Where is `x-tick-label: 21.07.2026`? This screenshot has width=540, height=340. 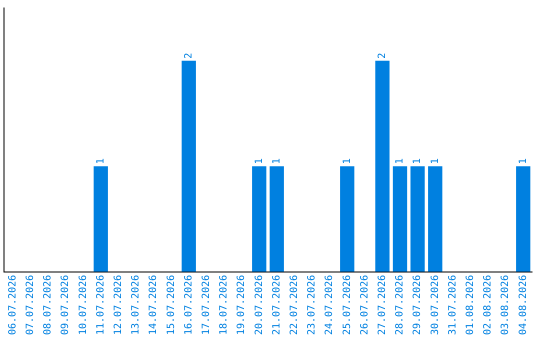
x-tick-label: 21.07.2026 is located at coordinates (276, 305).